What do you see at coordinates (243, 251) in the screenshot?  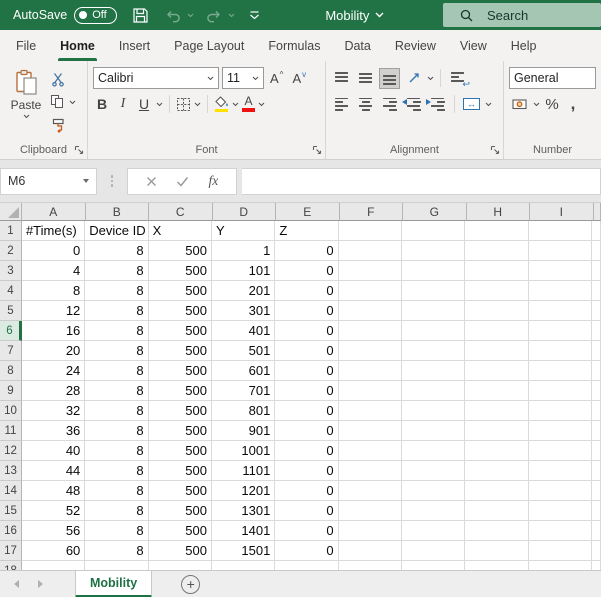 I see `cell-d2: 1` at bounding box center [243, 251].